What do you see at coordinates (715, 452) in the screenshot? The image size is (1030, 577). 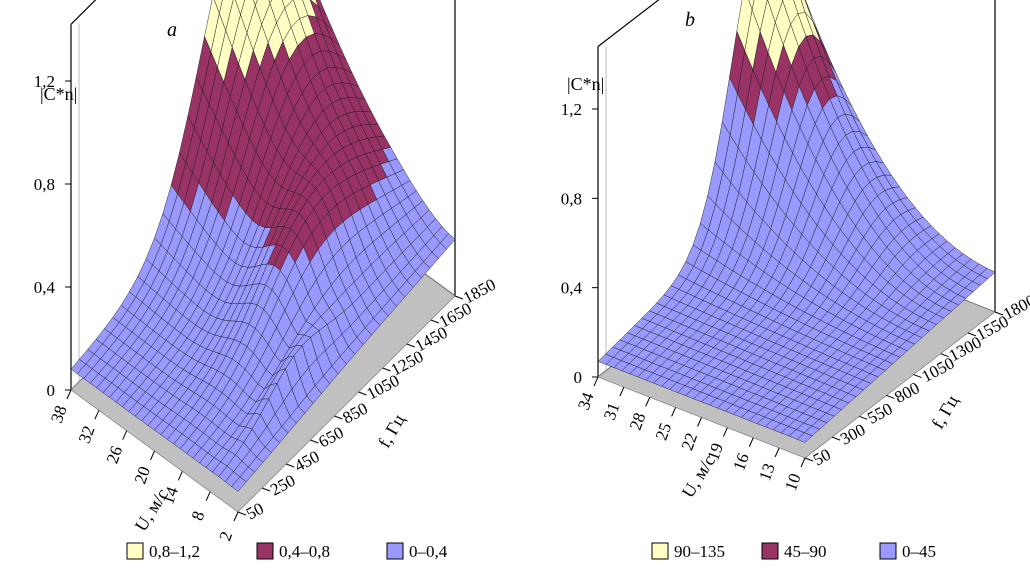 I see `u-tick-label: 19` at bounding box center [715, 452].